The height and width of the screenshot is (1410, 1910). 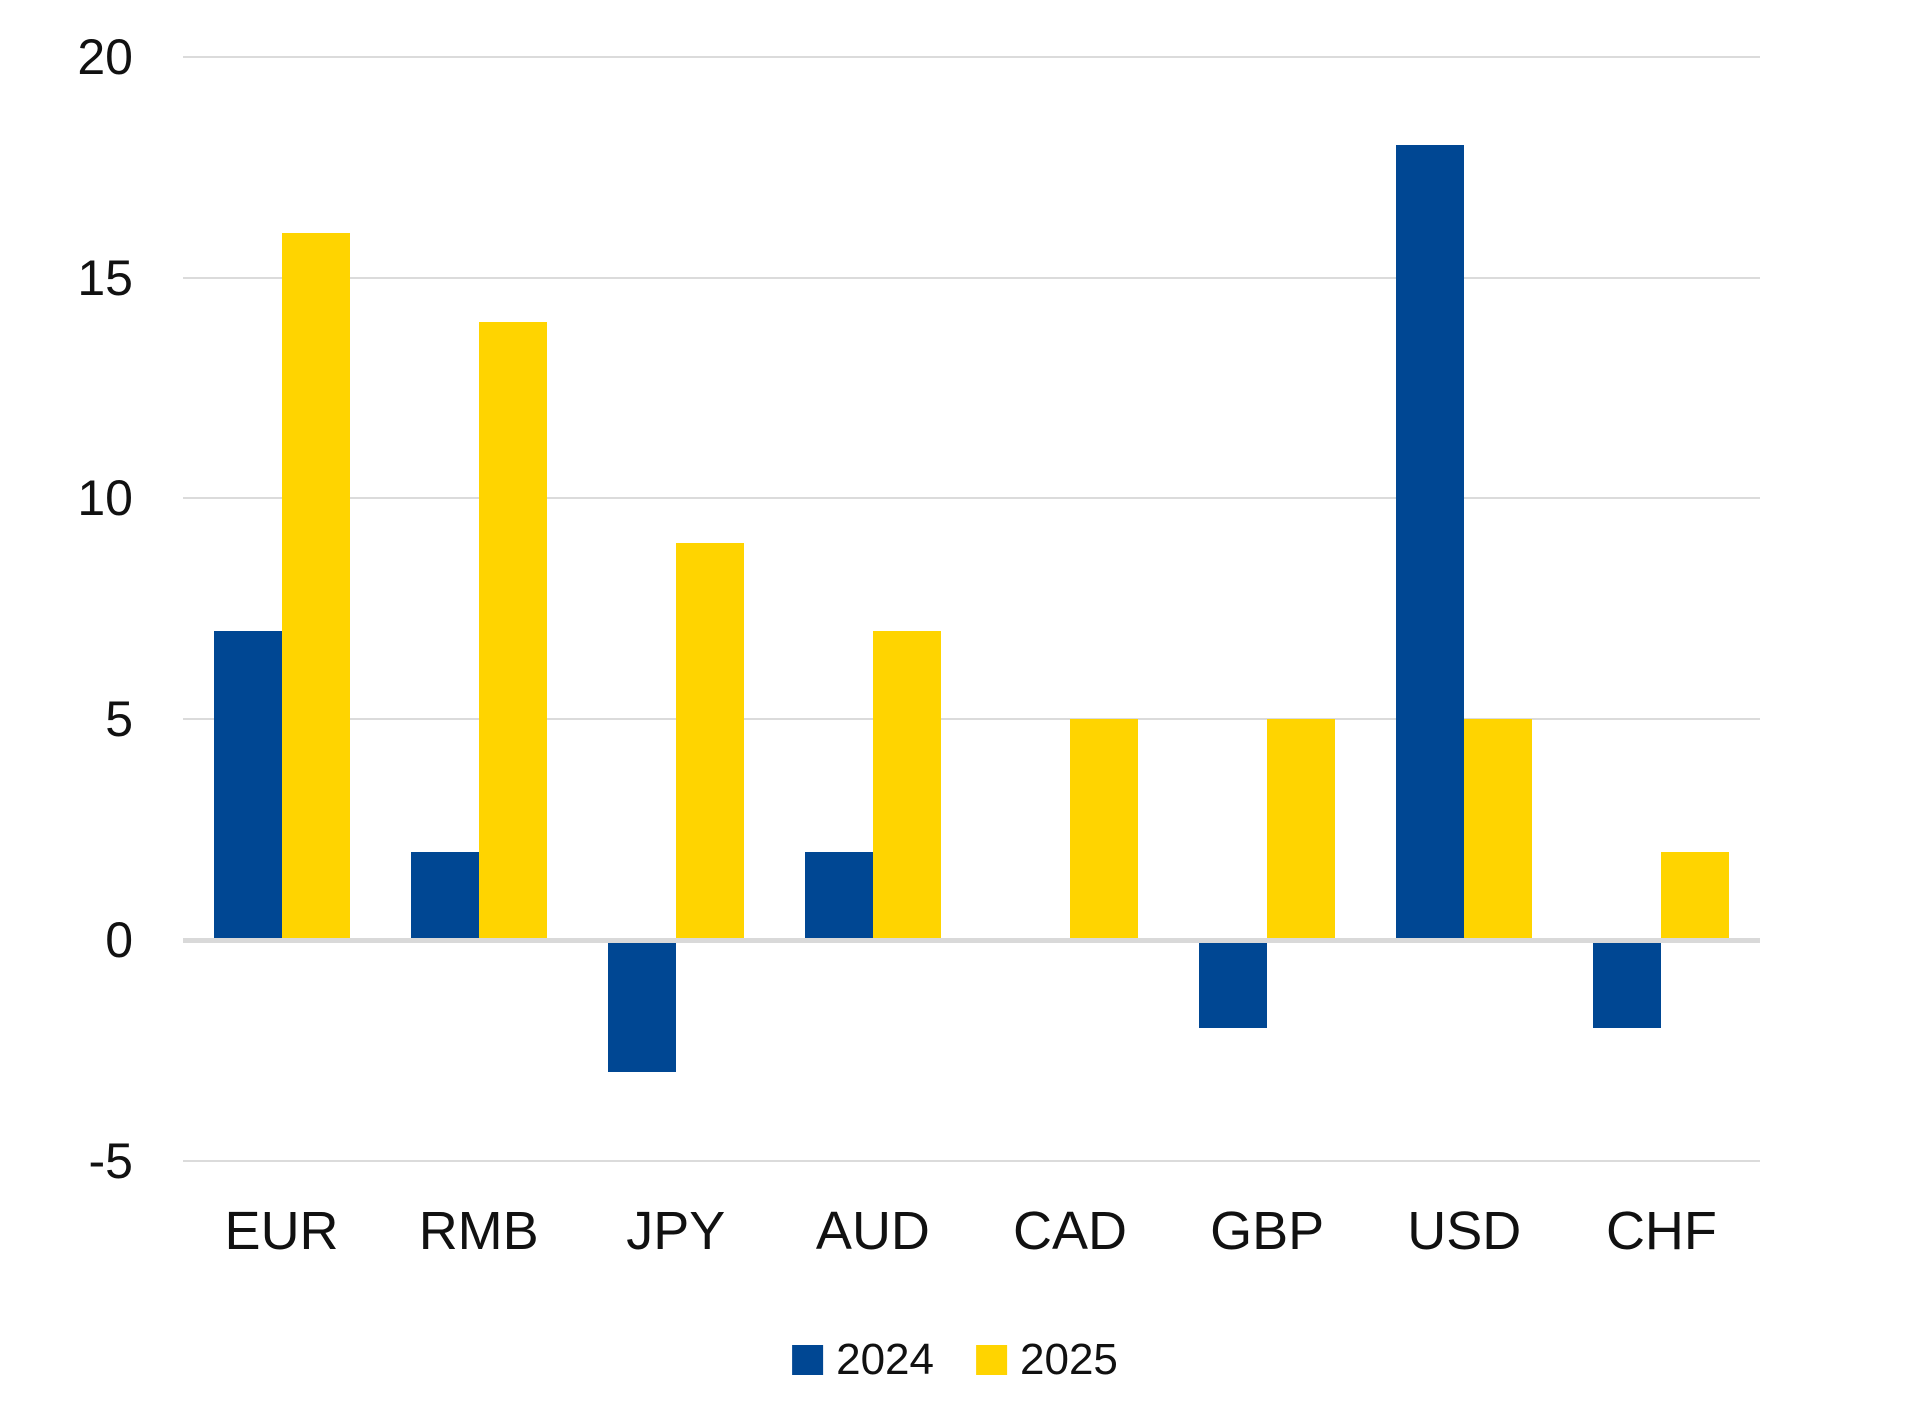 What do you see at coordinates (105, 56) in the screenshot?
I see `y-tick-label-20: 20` at bounding box center [105, 56].